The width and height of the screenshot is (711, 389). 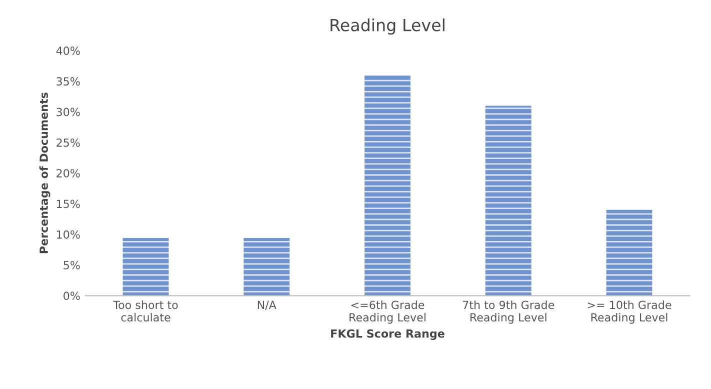 What do you see at coordinates (68, 234) in the screenshot?
I see `y-tick-label: 10%` at bounding box center [68, 234].